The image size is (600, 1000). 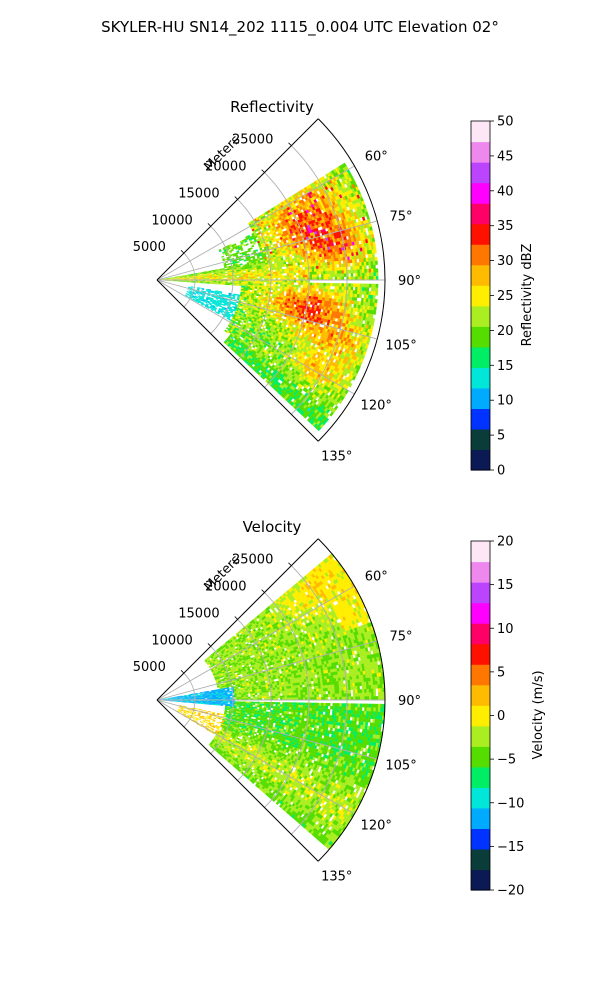 What do you see at coordinates (505, 261) in the screenshot?
I see `colorbar-tick-label: 30` at bounding box center [505, 261].